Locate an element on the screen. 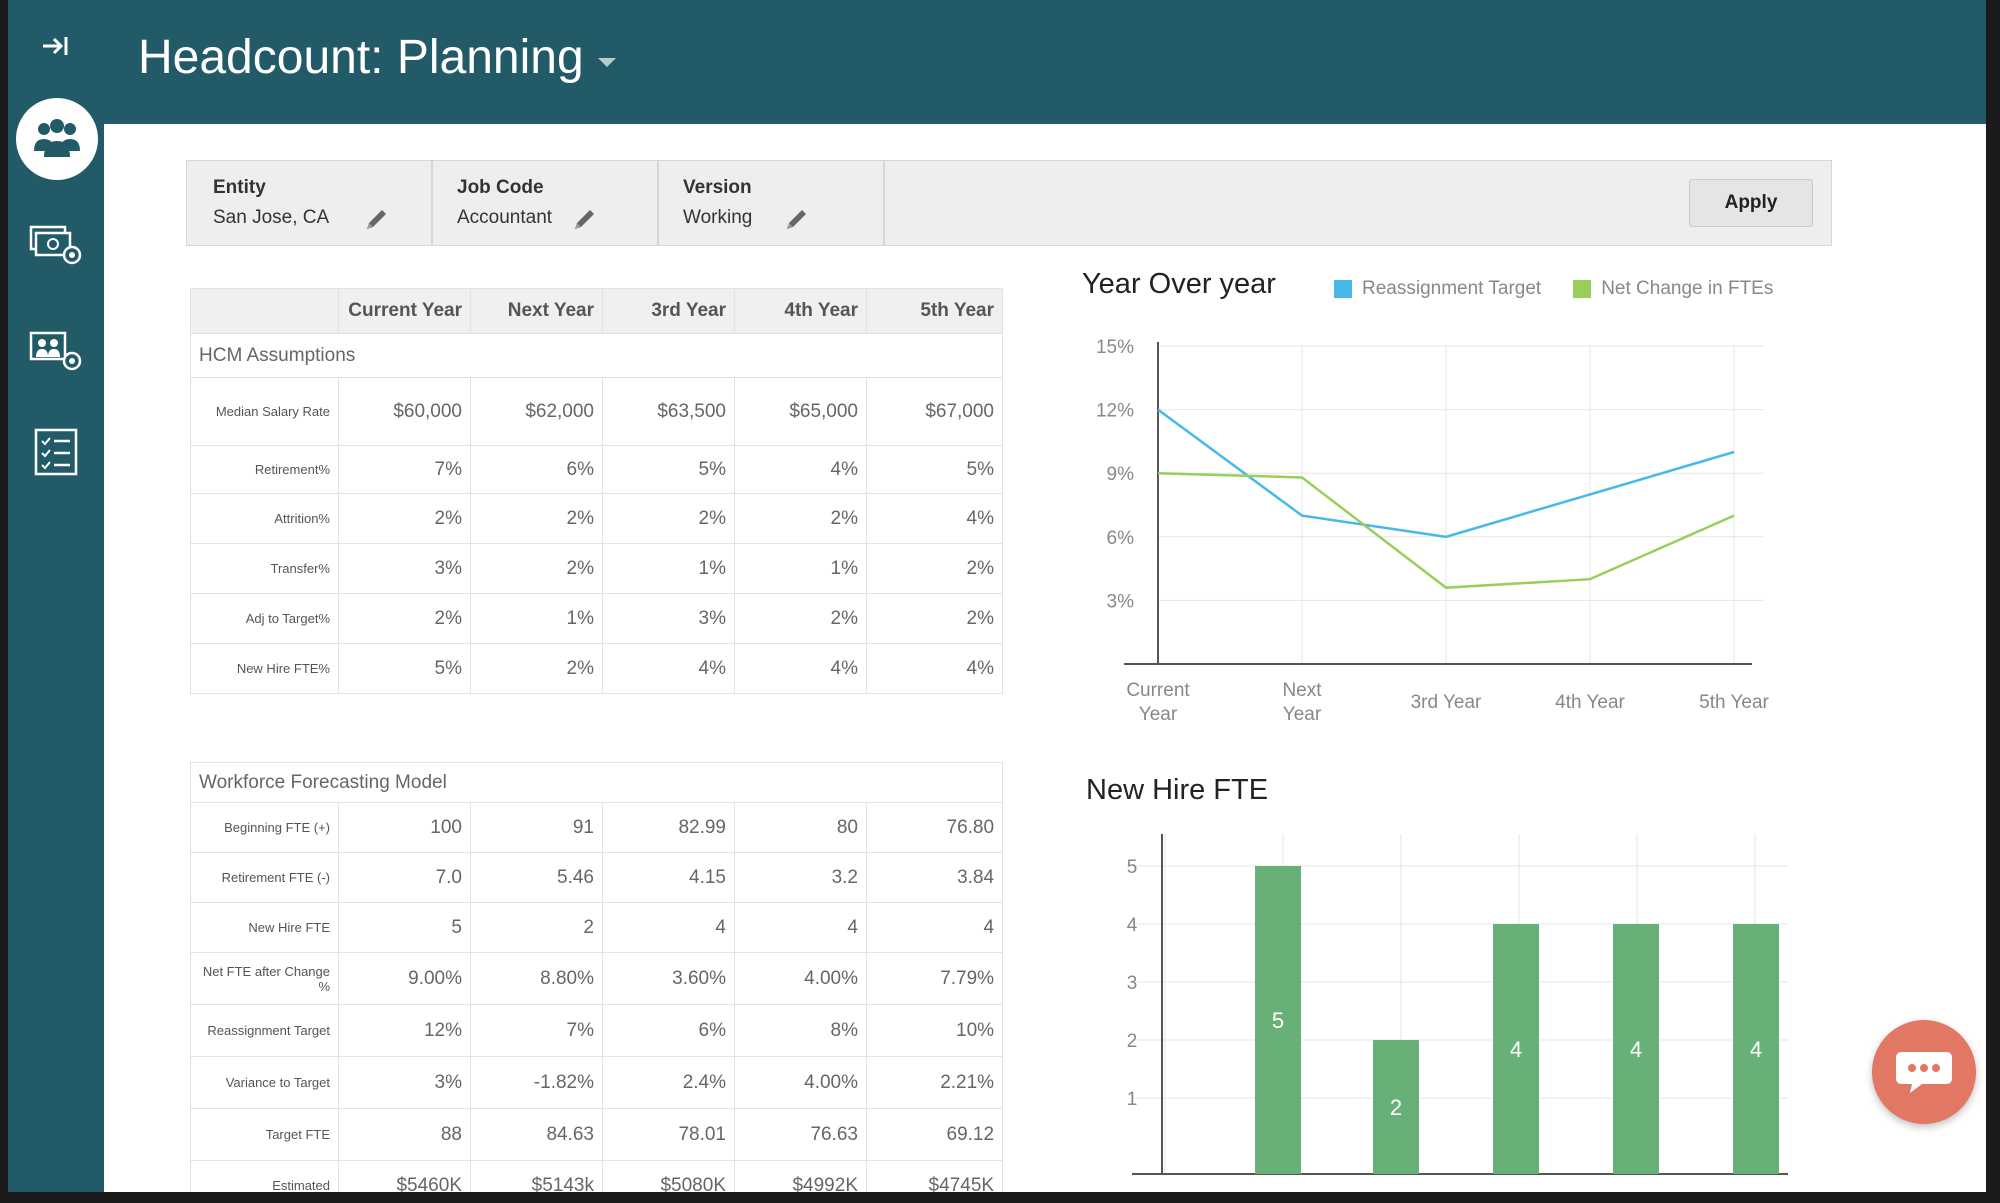  chat-bubble-icon is located at coordinates (1924, 1072).